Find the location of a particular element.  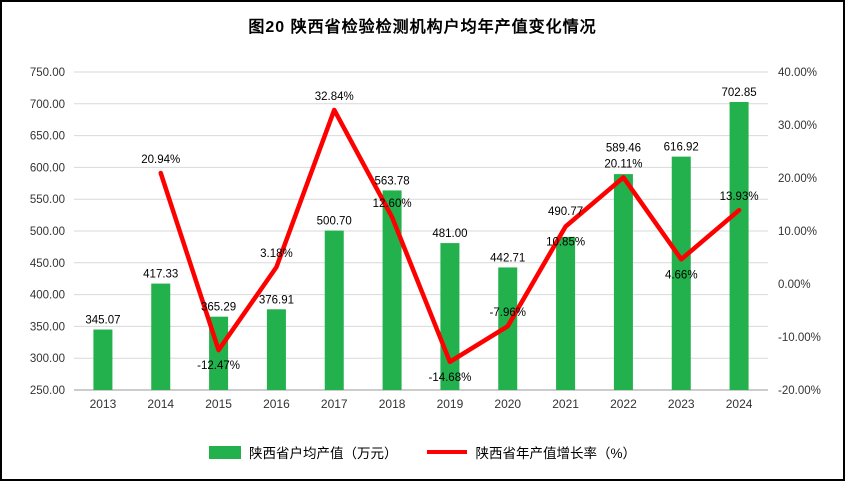

right-axis-tick: 10.00% is located at coordinates (797, 232).